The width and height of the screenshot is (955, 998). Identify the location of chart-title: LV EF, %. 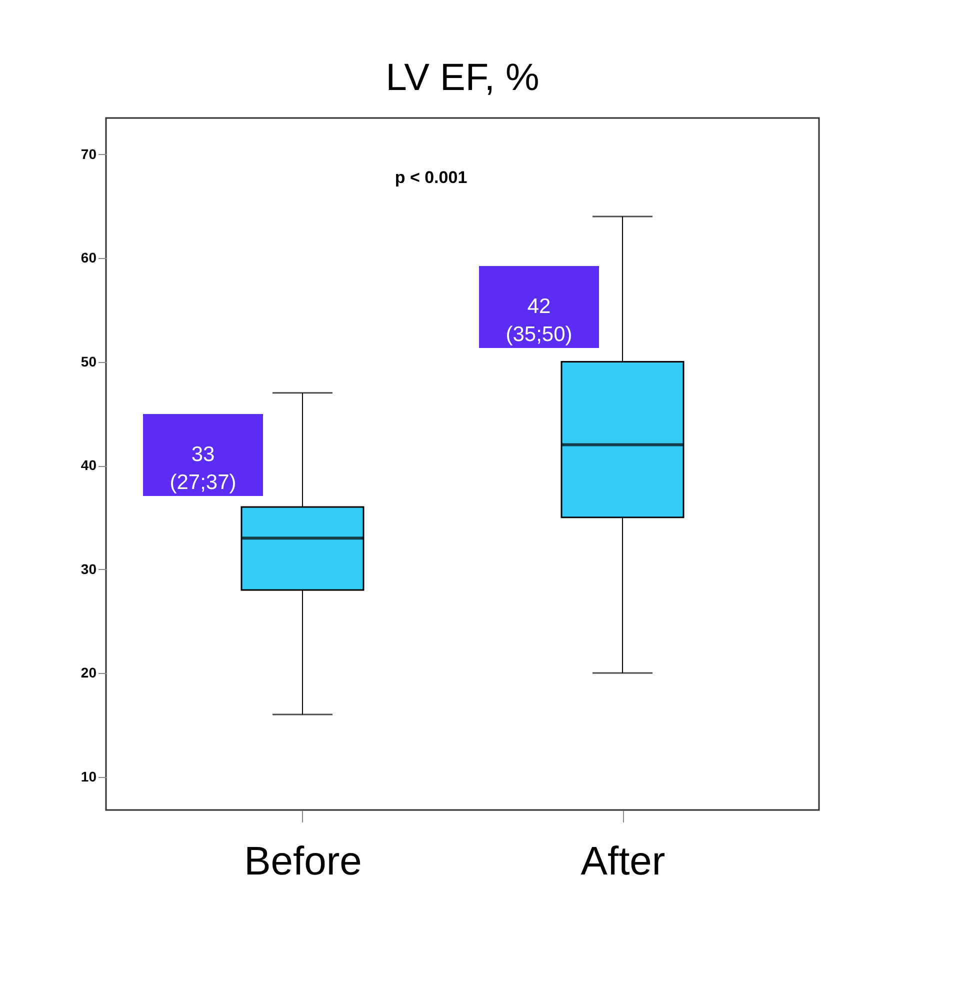
(463, 78).